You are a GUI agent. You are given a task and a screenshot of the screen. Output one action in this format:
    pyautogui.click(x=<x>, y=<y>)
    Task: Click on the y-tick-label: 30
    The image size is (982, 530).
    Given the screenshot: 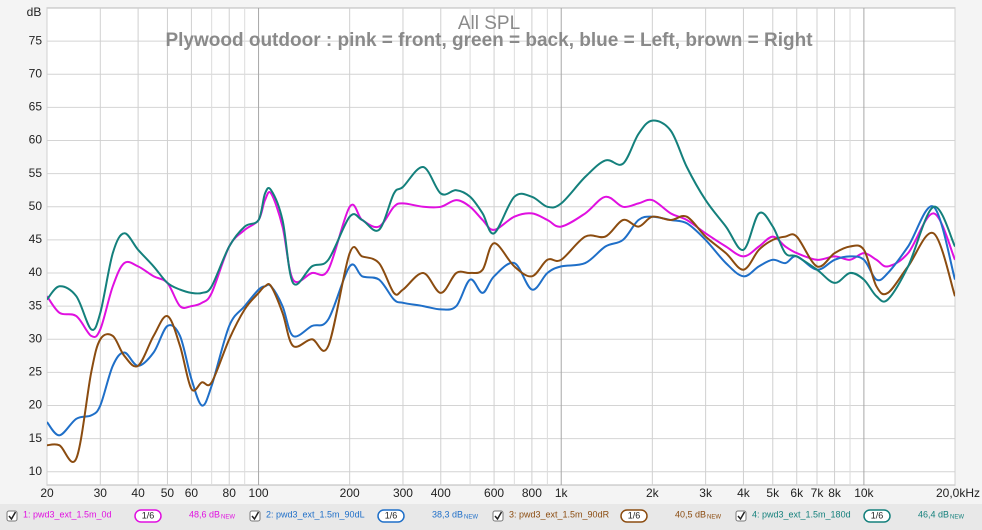 What is the action you would take?
    pyautogui.click(x=36, y=338)
    